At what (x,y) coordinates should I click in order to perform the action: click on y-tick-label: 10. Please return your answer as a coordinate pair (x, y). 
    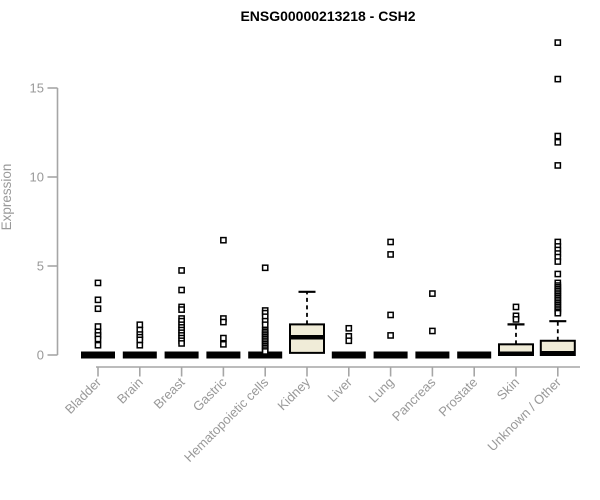
    Looking at the image, I should click on (37, 177).